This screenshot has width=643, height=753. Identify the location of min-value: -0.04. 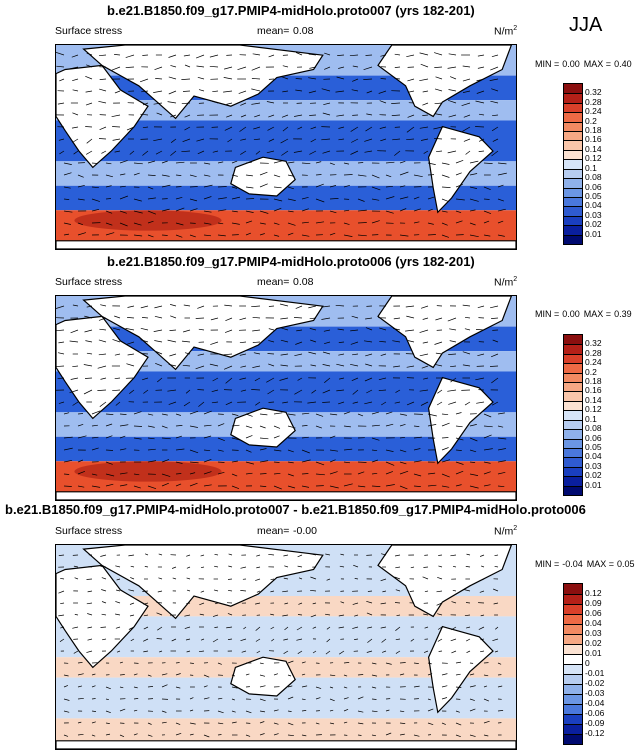
(572, 564).